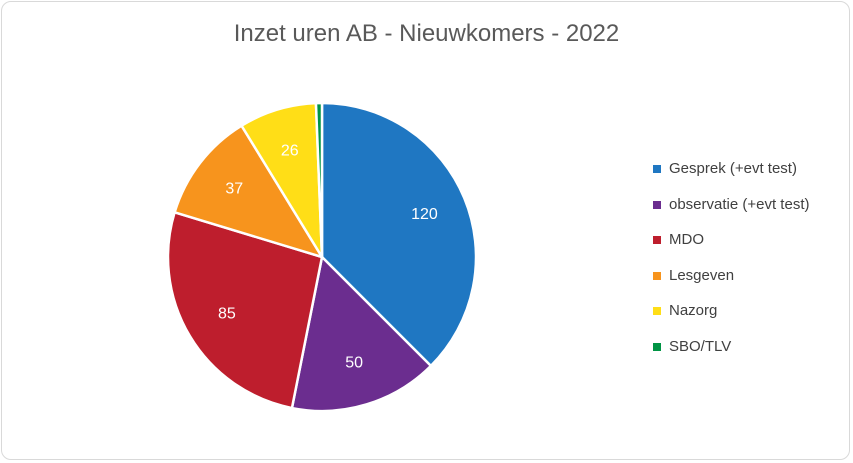  Describe the element at coordinates (227, 314) in the screenshot. I see `slice-data-label-2: 85` at that location.